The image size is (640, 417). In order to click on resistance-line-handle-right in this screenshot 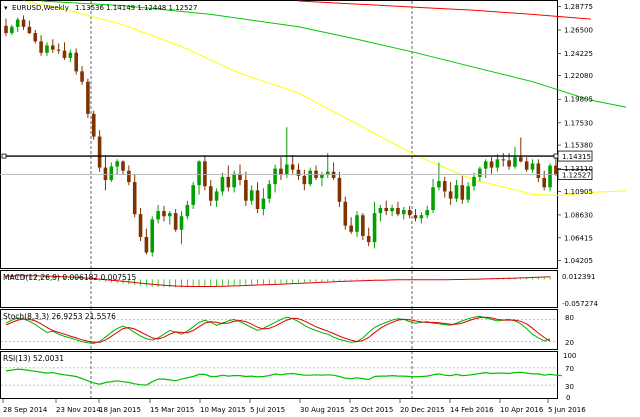, I will do `click(556, 156)`.